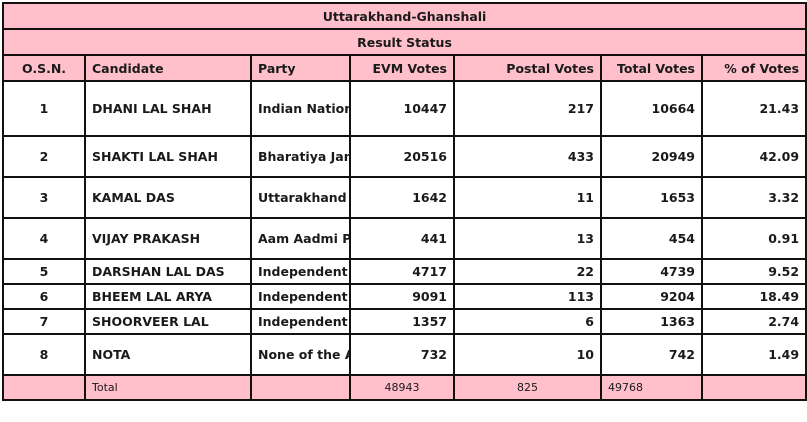  I want to click on cell-evm-votes: 1357, so click(402, 321).